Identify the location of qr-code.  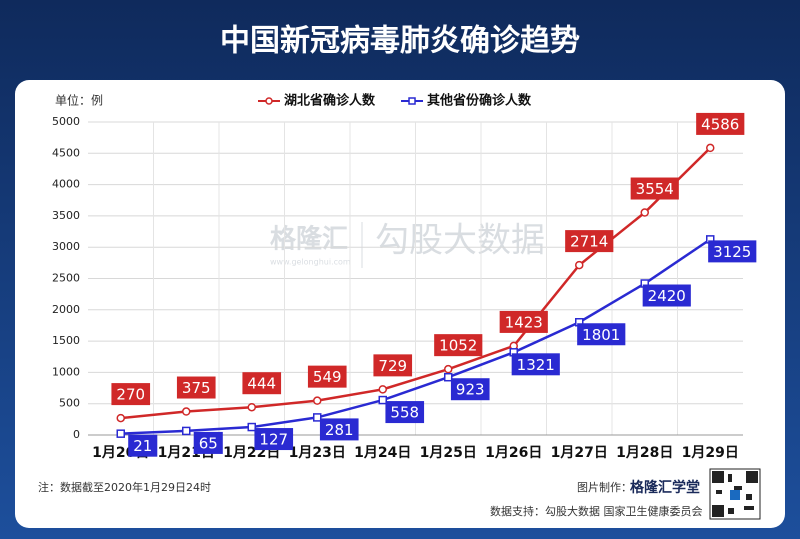
(735, 494).